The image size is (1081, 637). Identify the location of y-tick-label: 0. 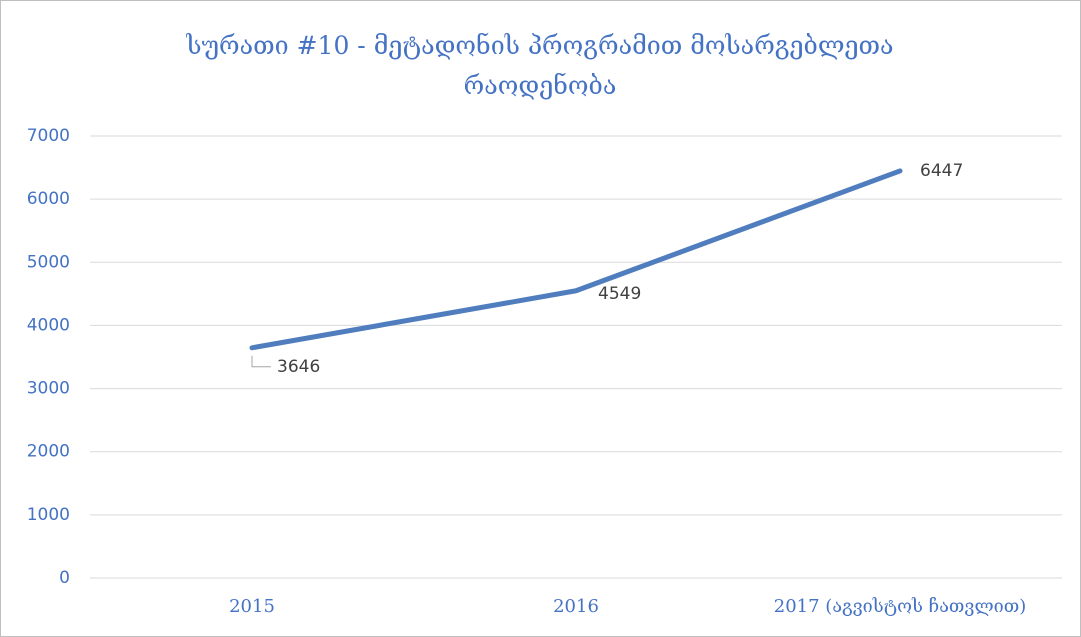
(64, 578).